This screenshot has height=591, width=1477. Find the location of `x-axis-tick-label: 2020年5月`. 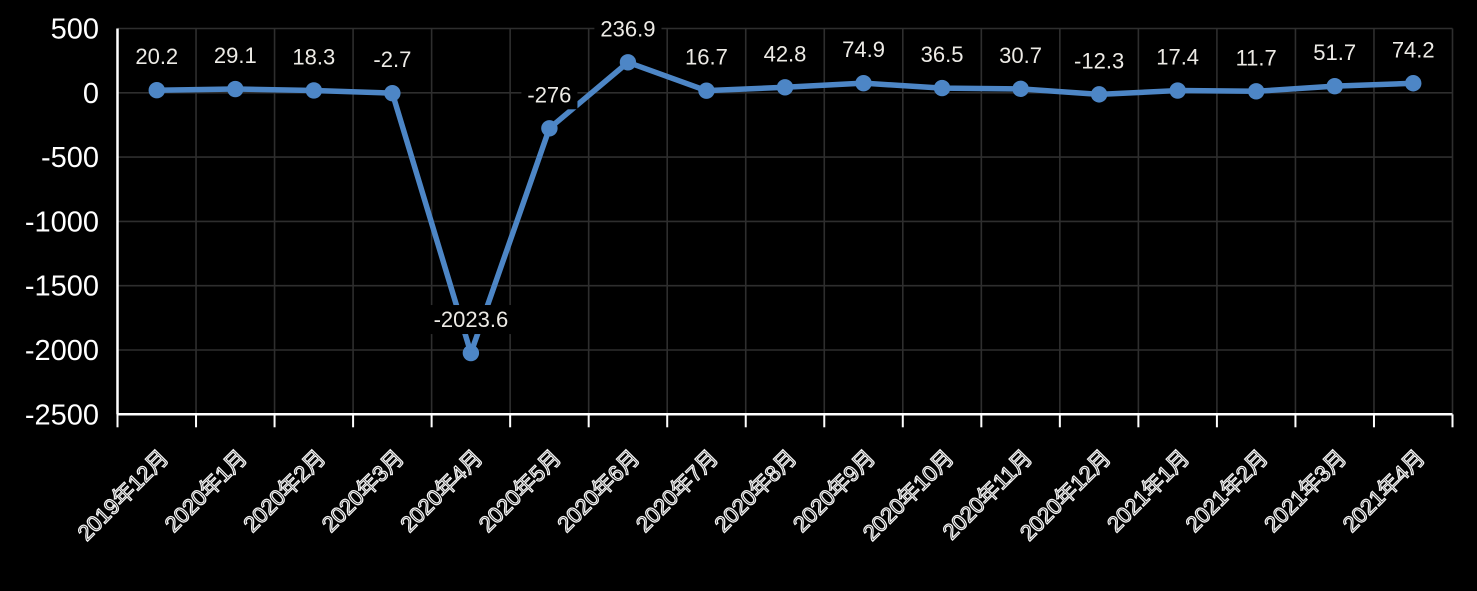

x-axis-tick-label: 2020年5月 is located at coordinates (520, 491).